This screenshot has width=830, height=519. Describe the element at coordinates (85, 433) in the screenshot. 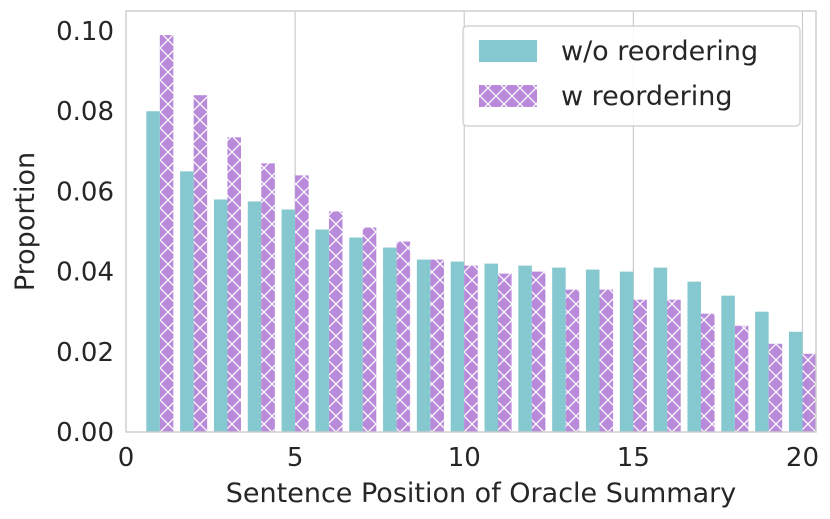

I see `y-tick-label: 0.00` at that location.